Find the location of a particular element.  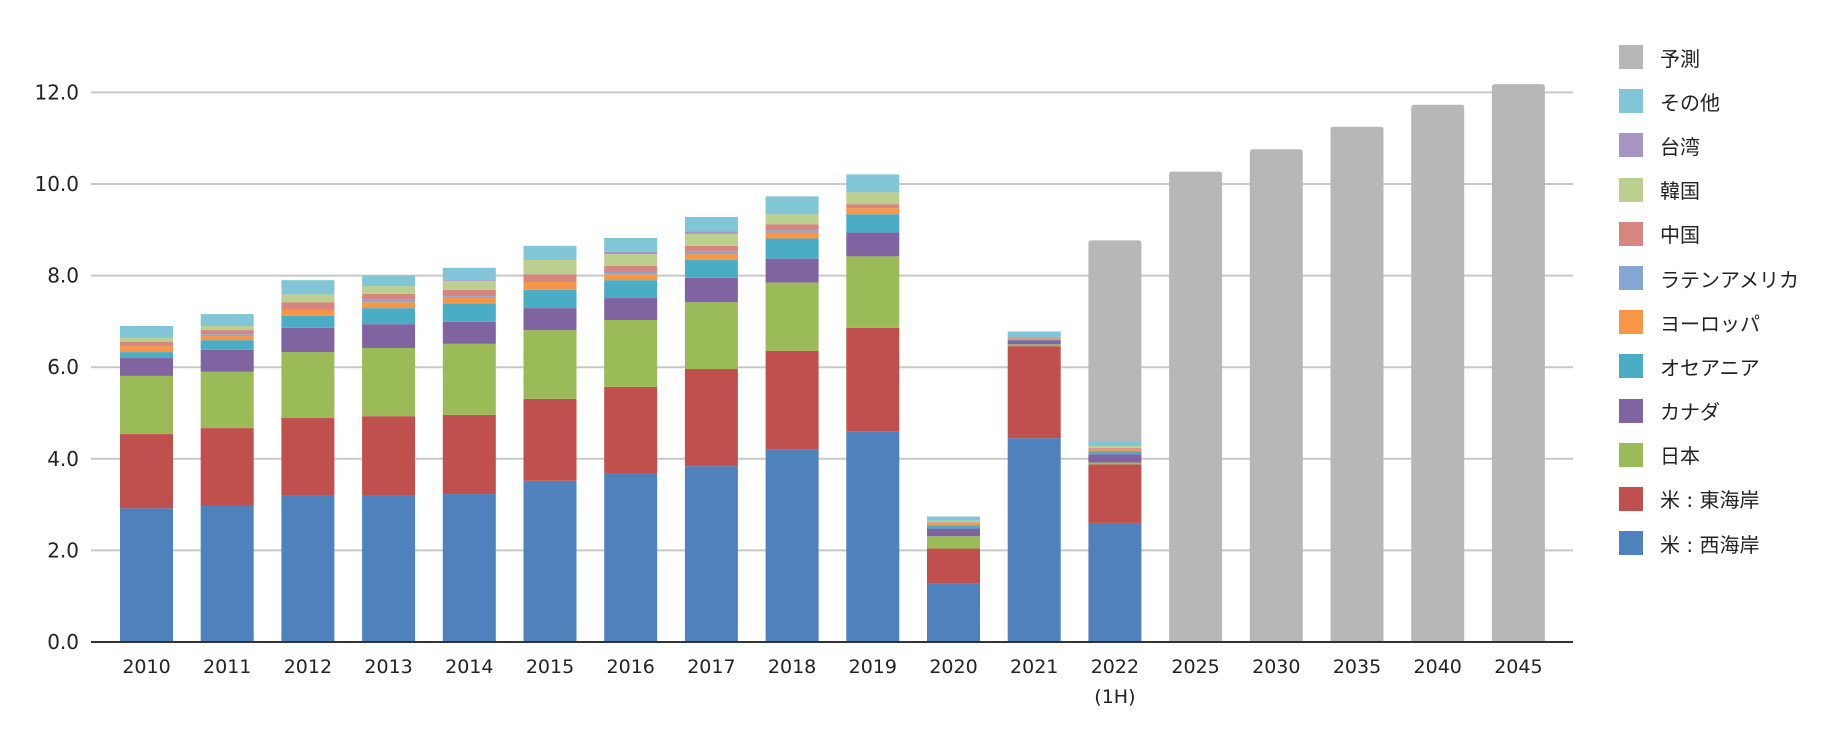

x-tick-label: 2015 is located at coordinates (550, 667).